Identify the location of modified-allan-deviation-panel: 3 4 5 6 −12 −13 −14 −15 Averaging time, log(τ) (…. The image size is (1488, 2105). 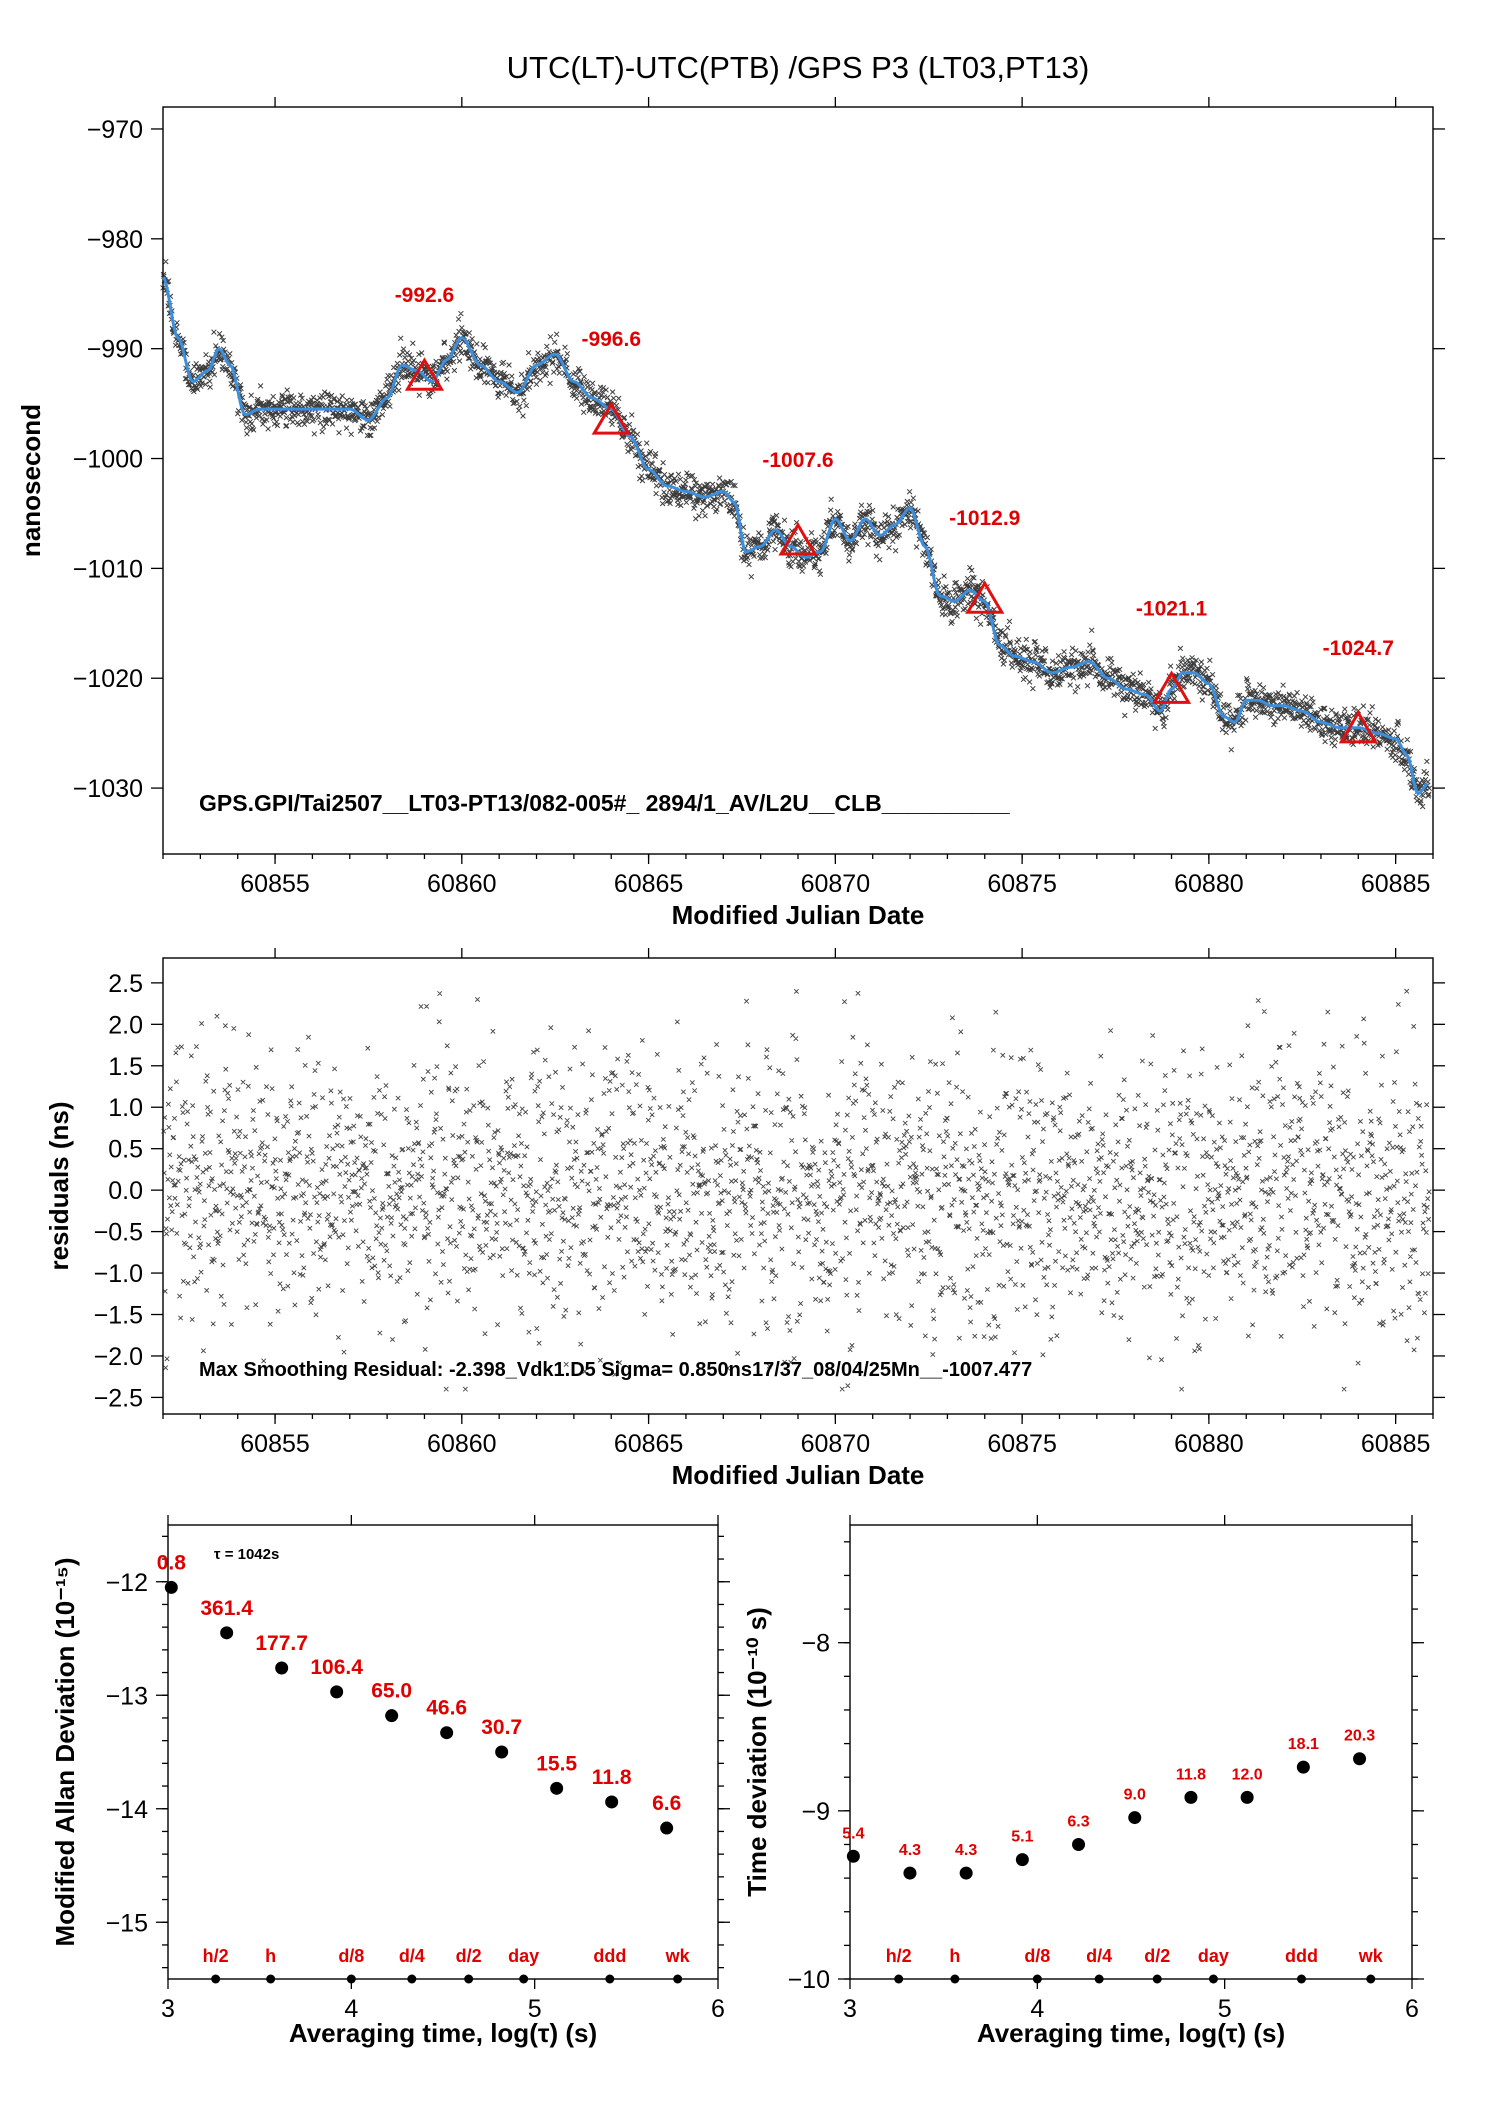
(390, 1781).